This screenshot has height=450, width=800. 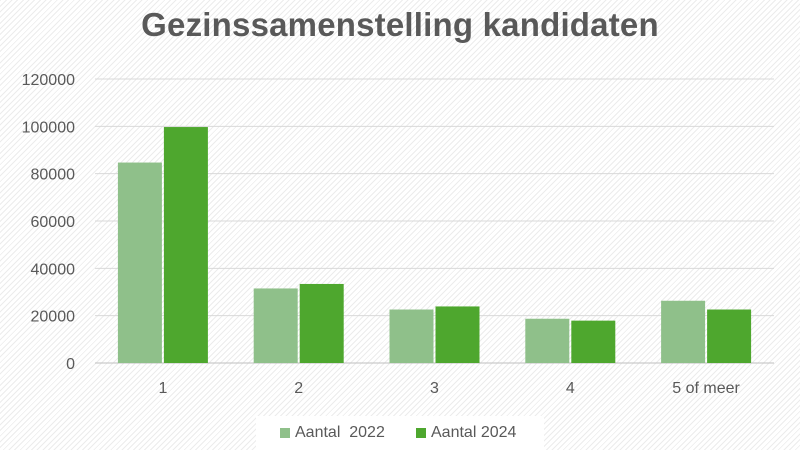 What do you see at coordinates (570, 388) in the screenshot?
I see `x-tick-label: 4` at bounding box center [570, 388].